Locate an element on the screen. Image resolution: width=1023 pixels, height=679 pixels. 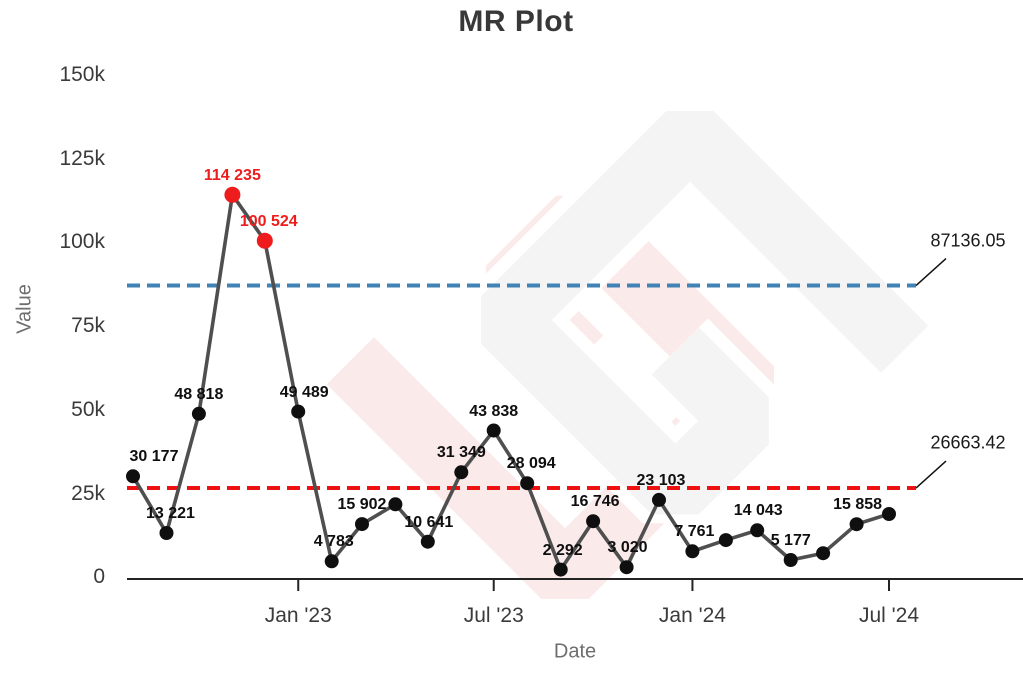
y-tick-label: 100k is located at coordinates (82, 242).